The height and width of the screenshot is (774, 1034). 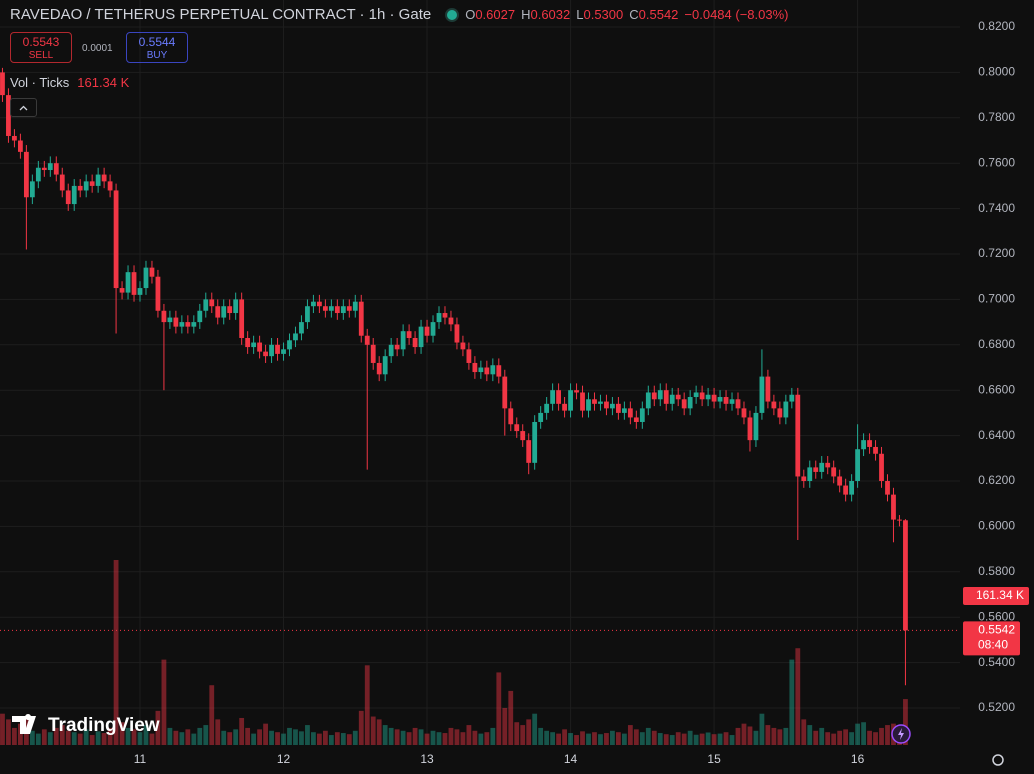 I want to click on buy-button: 0.5544 BUY, so click(x=157, y=47).